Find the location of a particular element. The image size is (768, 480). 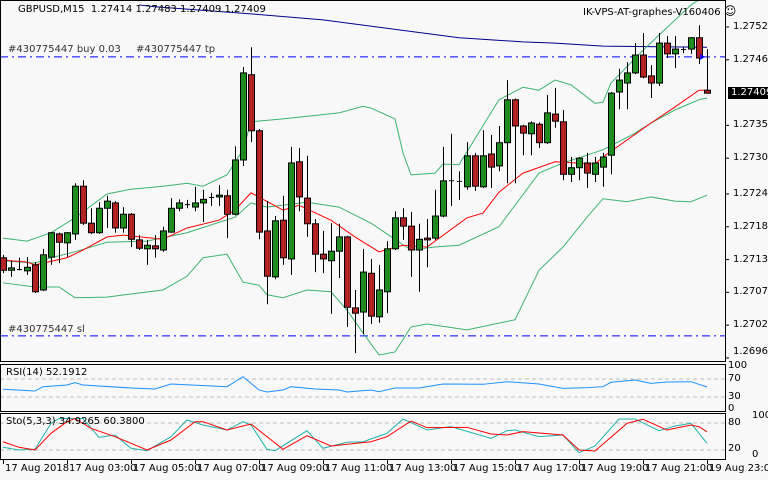

buy-order-label: #430775447 buy 0.03 is located at coordinates (64, 49).